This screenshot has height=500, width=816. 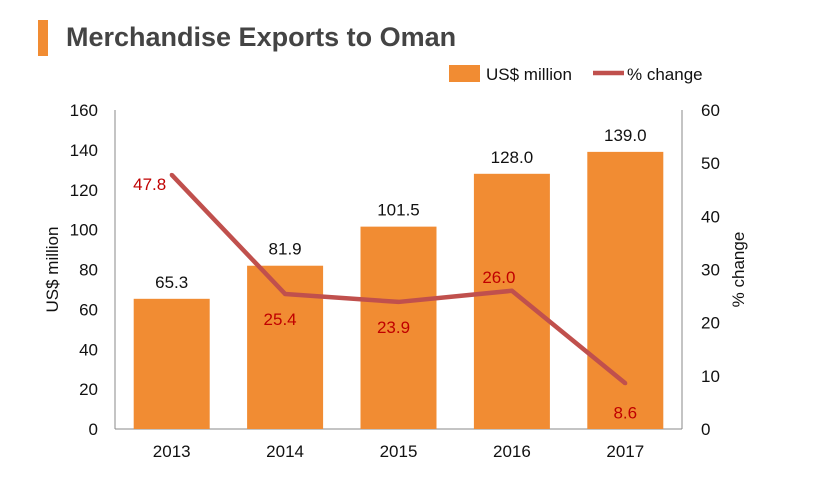 I want to click on y-tick-label: 140, so click(x=84, y=150).